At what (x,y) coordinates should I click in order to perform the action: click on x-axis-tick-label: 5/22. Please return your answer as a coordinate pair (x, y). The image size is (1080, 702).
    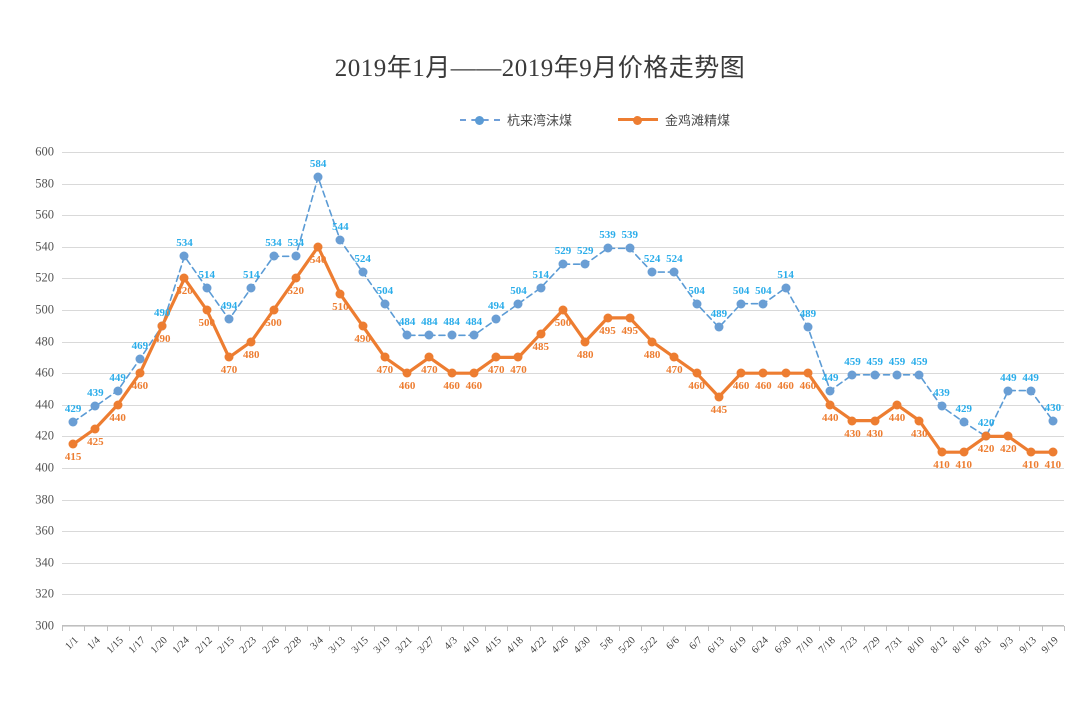
    Looking at the image, I should click on (649, 645).